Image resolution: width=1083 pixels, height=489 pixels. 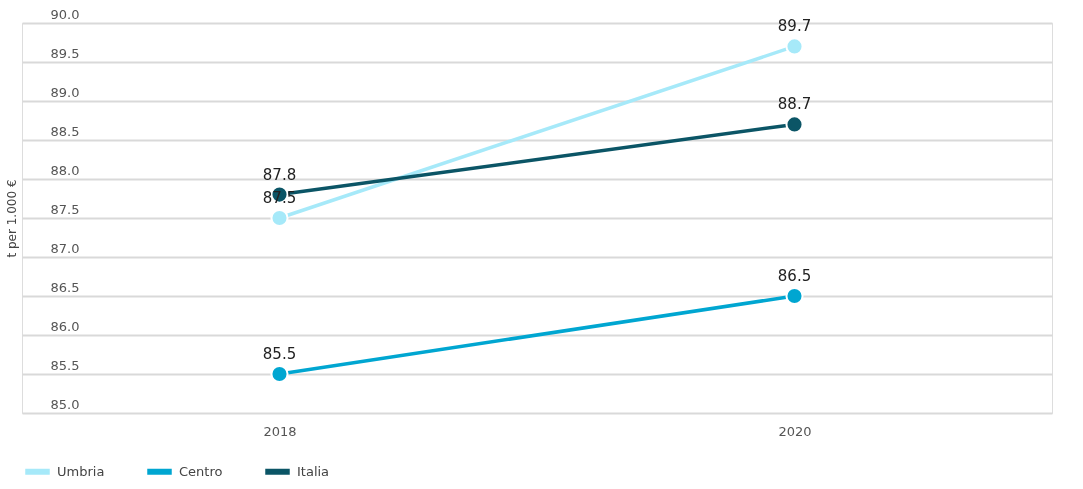 I want to click on x-tick-label: 2020, so click(x=795, y=431).